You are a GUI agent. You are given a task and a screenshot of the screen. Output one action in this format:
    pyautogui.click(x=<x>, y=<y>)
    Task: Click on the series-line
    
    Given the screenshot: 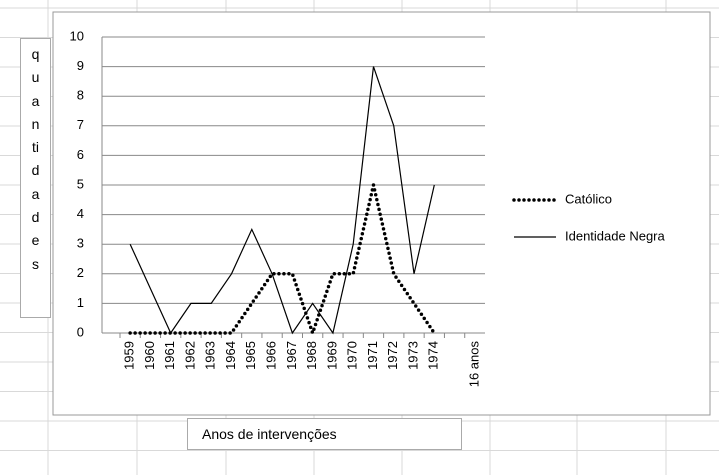 What is the action you would take?
    pyautogui.click(x=282, y=261)
    